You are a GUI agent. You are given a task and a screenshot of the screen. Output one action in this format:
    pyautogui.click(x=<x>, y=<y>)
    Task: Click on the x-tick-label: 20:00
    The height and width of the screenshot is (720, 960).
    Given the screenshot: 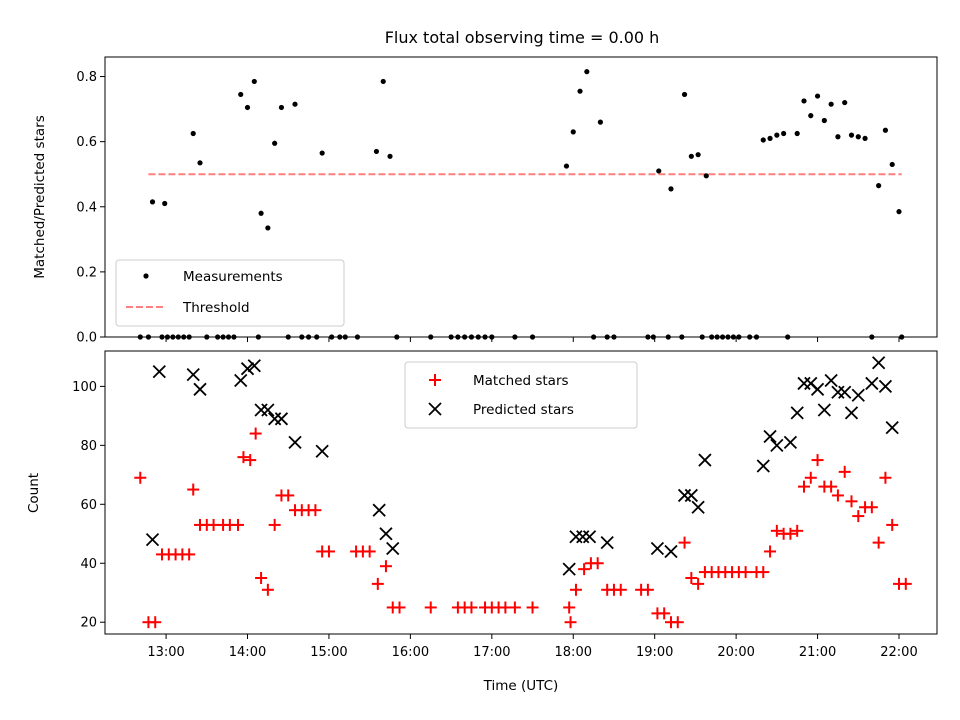 What is the action you would take?
    pyautogui.click(x=735, y=652)
    